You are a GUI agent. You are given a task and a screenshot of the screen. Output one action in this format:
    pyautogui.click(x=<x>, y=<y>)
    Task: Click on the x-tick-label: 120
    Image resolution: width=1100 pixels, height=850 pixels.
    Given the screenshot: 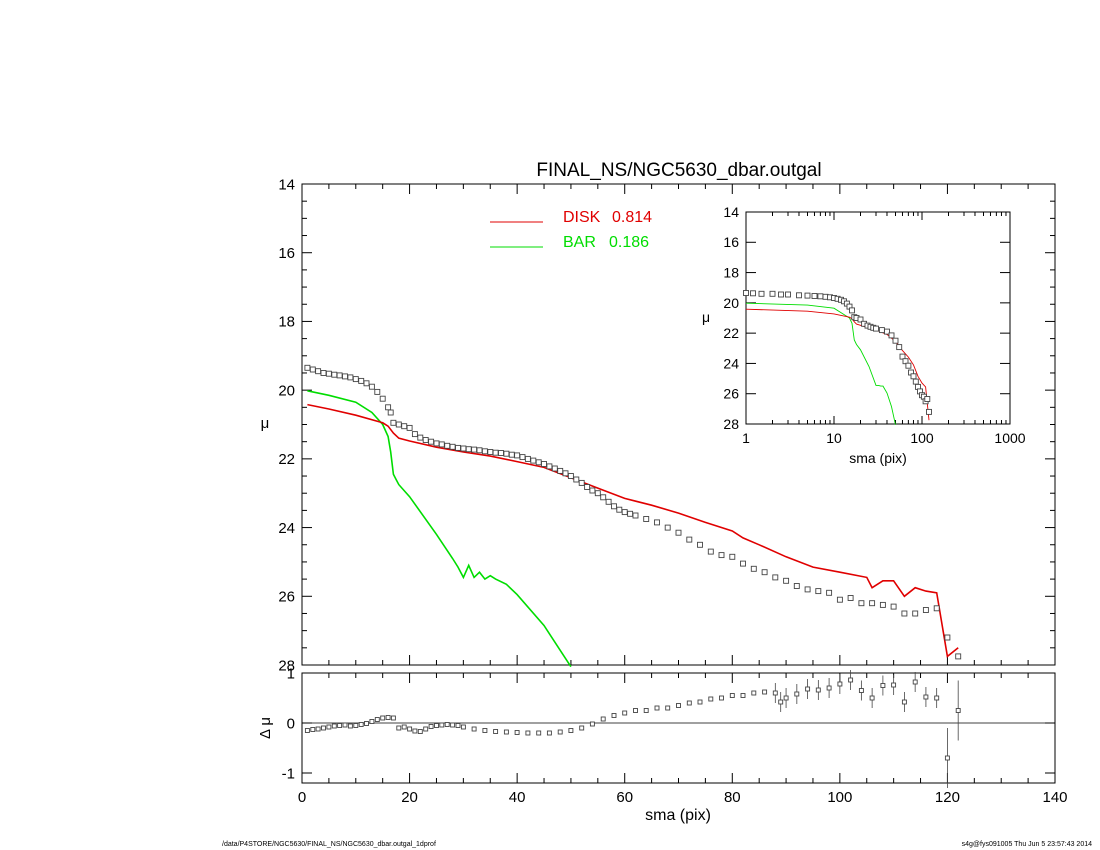 What is the action you would take?
    pyautogui.click(x=947, y=797)
    